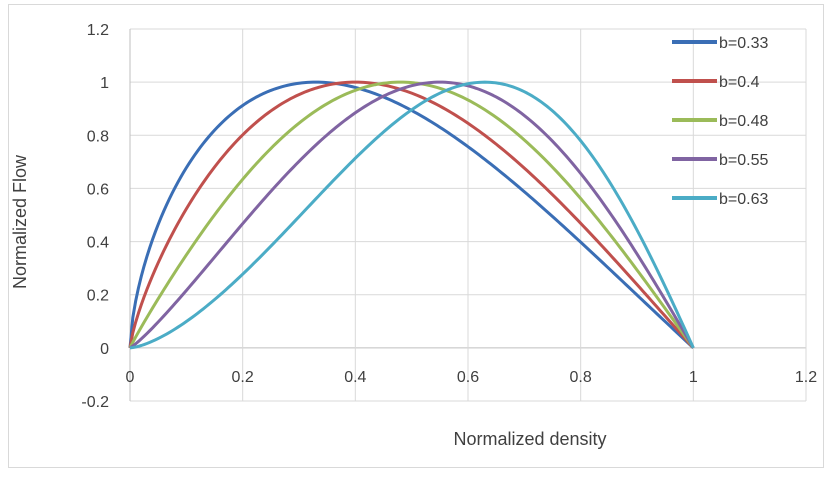  I want to click on x-tick-label: 0, so click(130, 377).